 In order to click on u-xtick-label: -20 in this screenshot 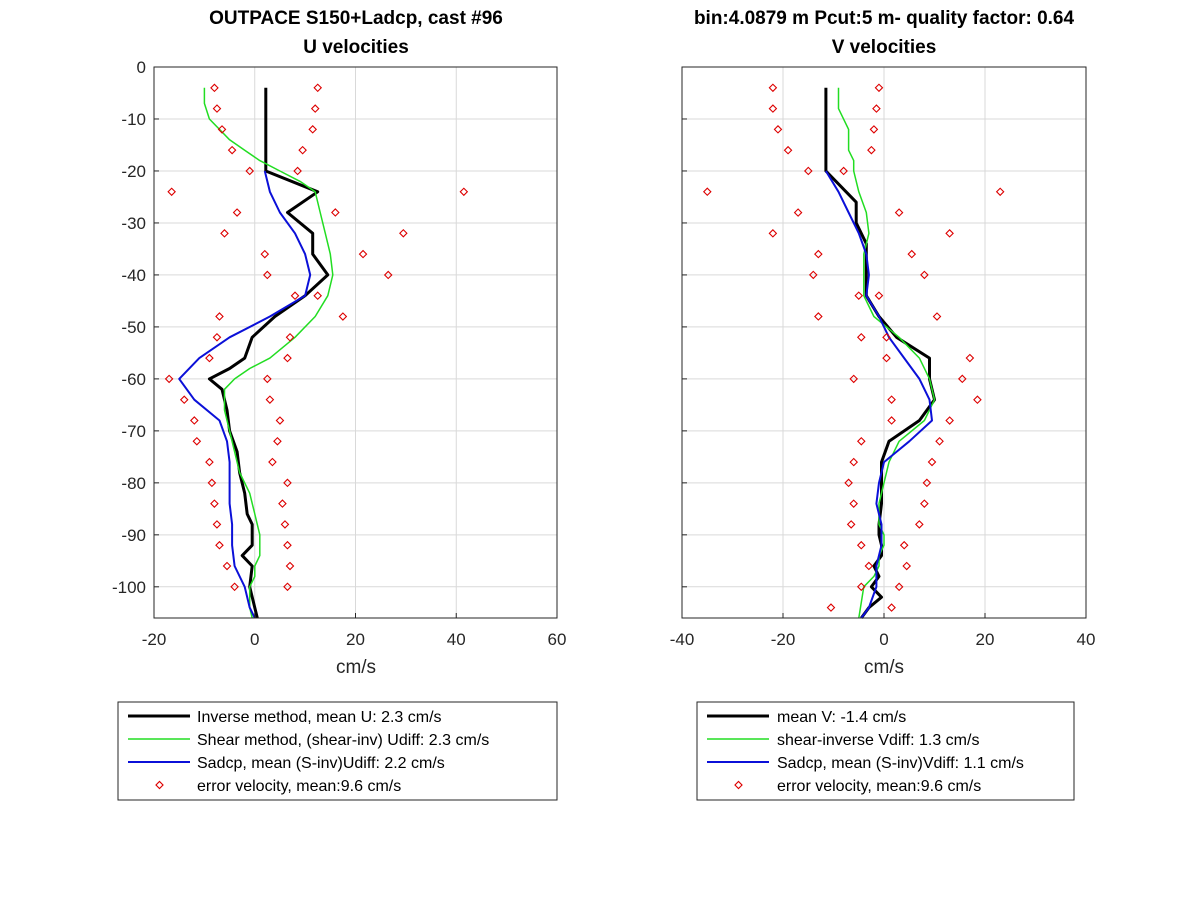, I will do `click(154, 639)`.